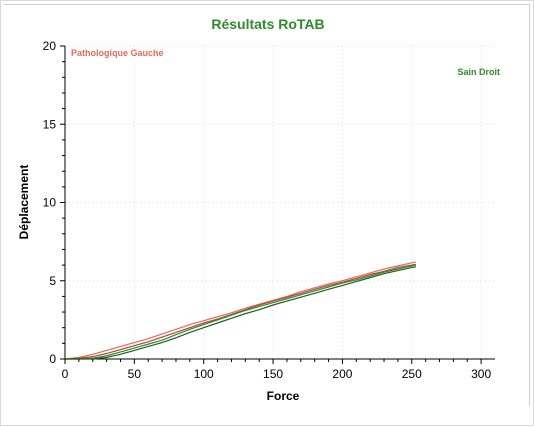  I want to click on x-tick-label: 100, so click(204, 374).